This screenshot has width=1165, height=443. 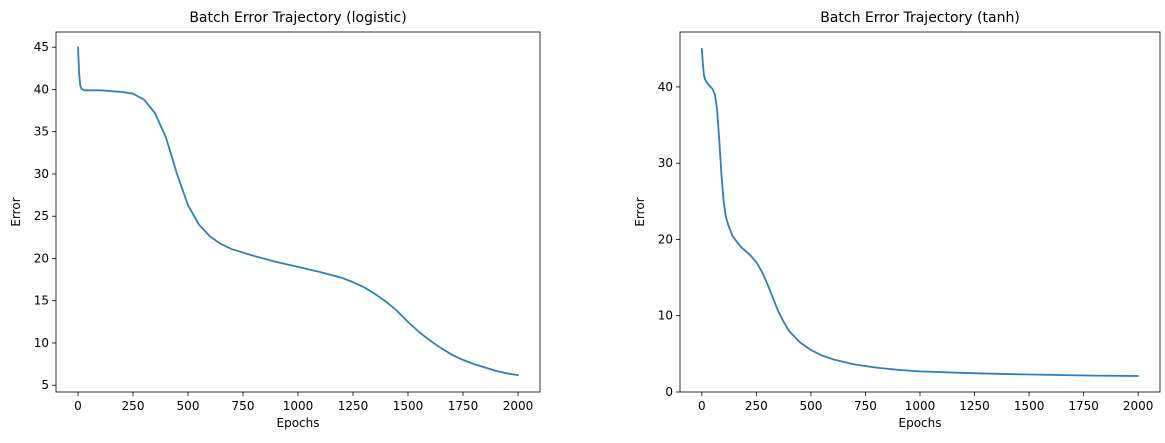 I want to click on y-tick-label: 15, so click(x=41, y=301).